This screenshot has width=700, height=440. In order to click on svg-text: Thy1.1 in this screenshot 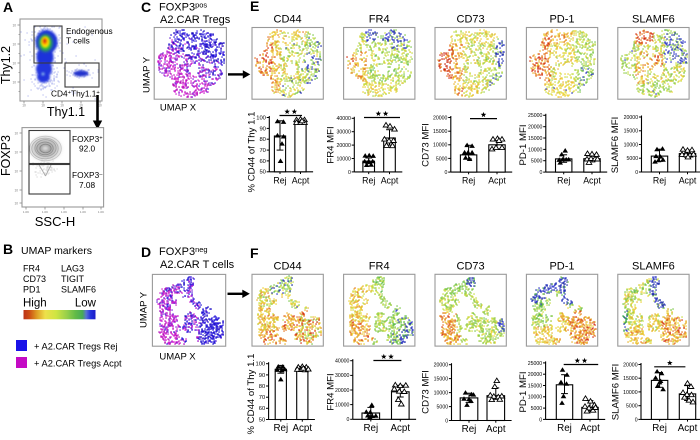, I will do `click(66, 112)`.